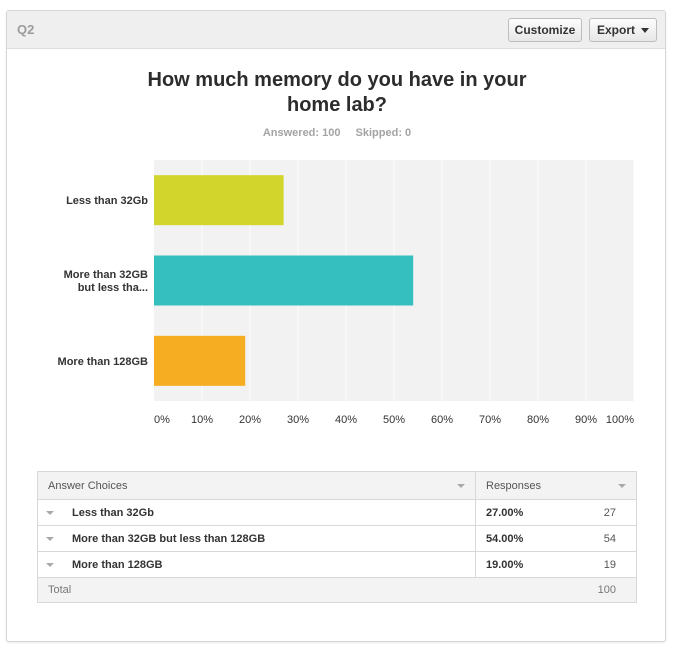 Image resolution: width=673 pixels, height=650 pixels. What do you see at coordinates (169, 538) in the screenshot?
I see `answer-label: More than 32GB but less than 128GB` at bounding box center [169, 538].